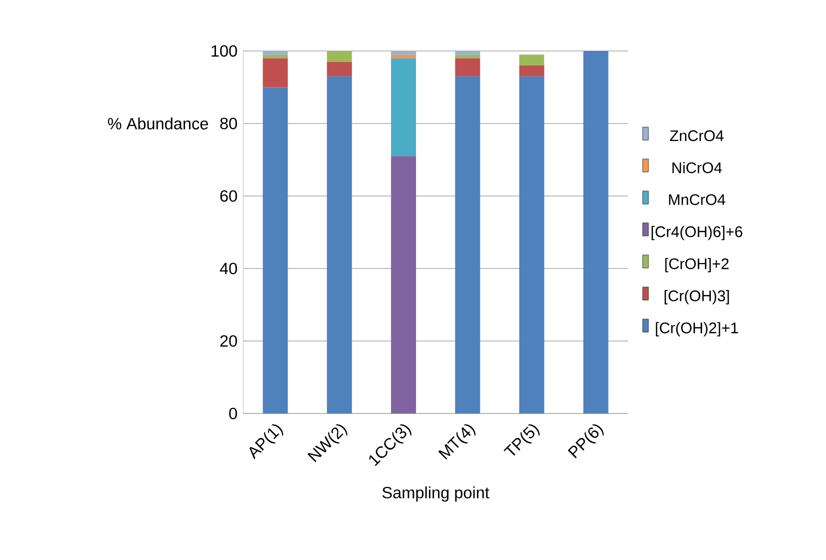 Image resolution: width=826 pixels, height=560 pixels. What do you see at coordinates (697, 168) in the screenshot?
I see `legend-label: NiCrO4` at bounding box center [697, 168].